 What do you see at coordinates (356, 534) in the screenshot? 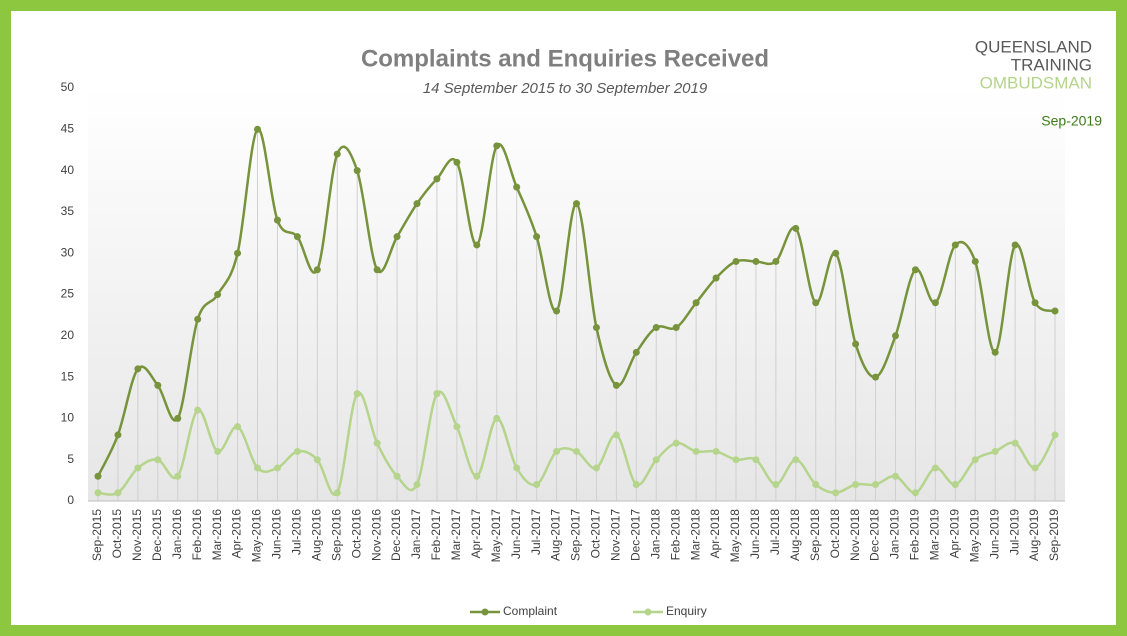
I see `x-tick-label: Oct-2016` at bounding box center [356, 534].